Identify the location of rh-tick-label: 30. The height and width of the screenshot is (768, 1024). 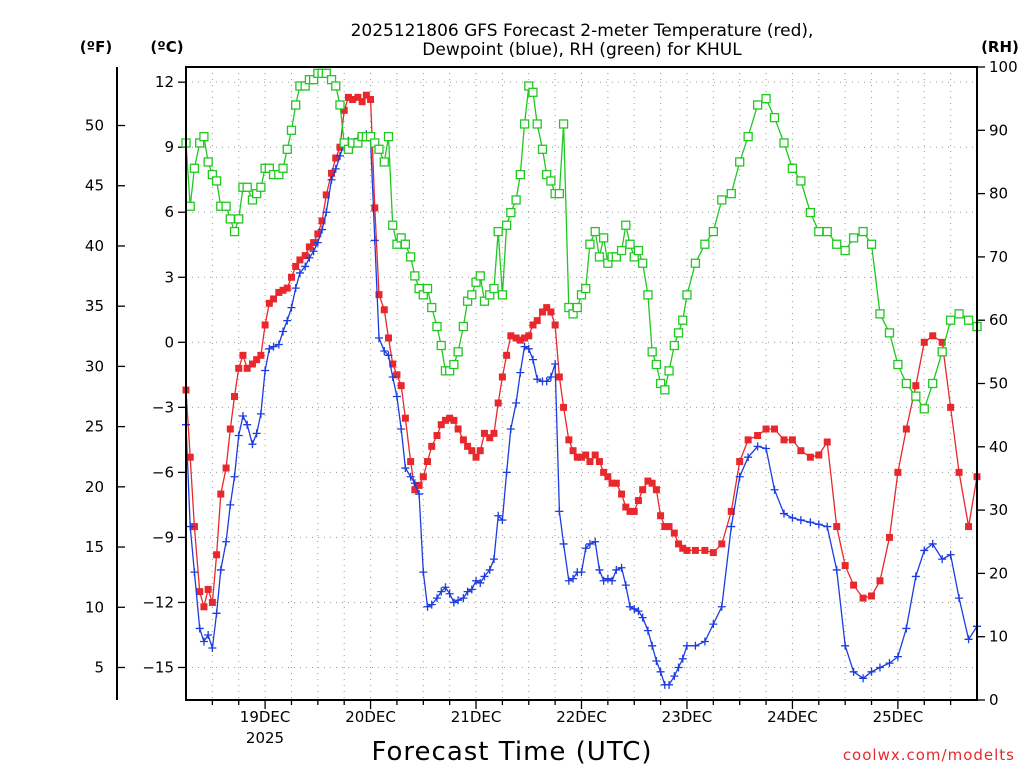
(998, 510).